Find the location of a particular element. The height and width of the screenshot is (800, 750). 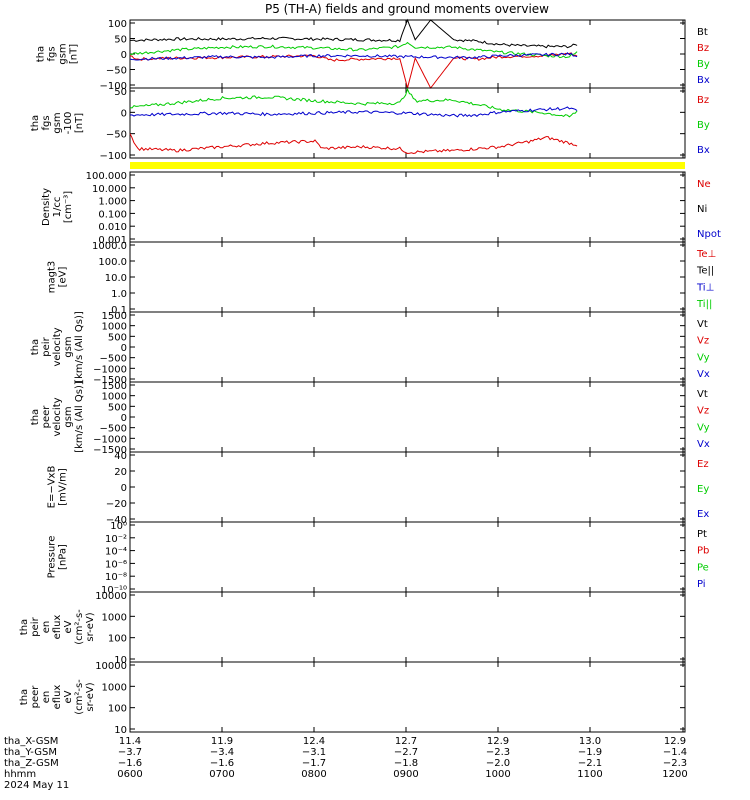

footer-value: 0700 is located at coordinates (221, 774).